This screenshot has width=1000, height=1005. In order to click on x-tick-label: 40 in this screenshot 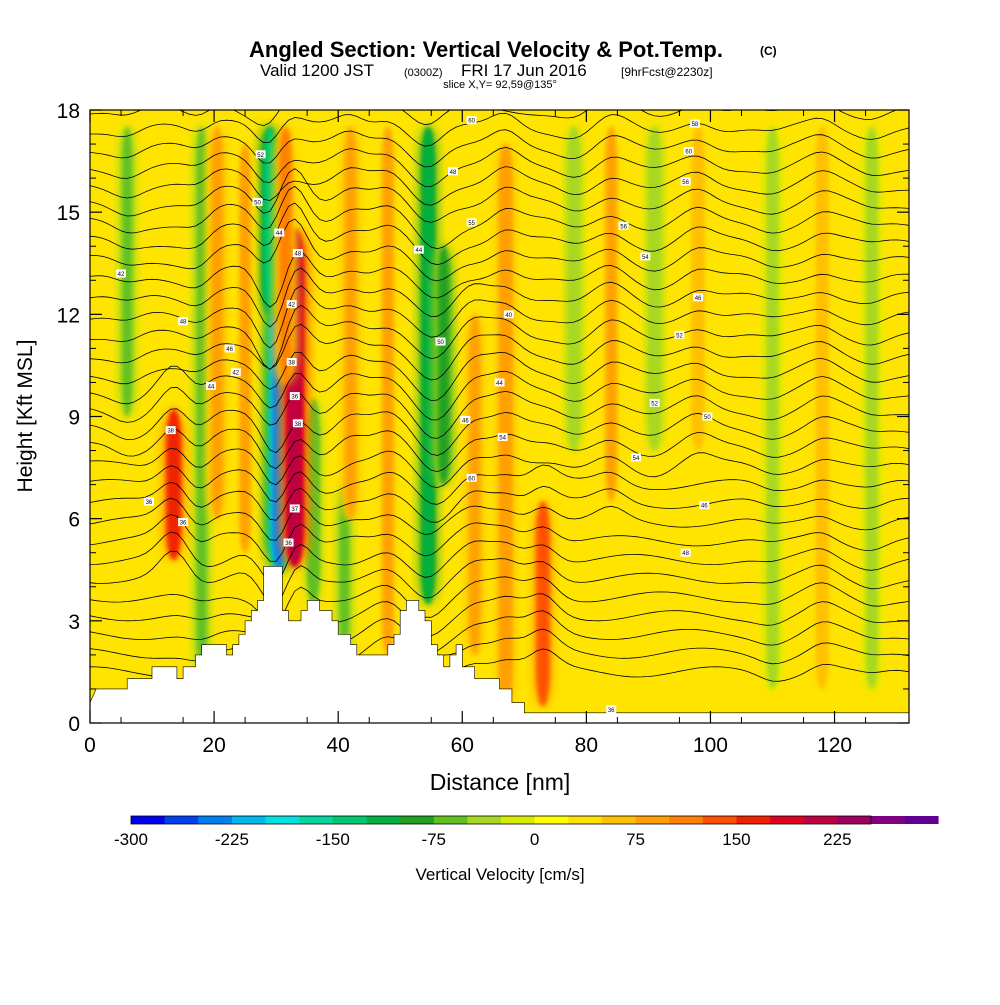, I will do `click(338, 745)`.